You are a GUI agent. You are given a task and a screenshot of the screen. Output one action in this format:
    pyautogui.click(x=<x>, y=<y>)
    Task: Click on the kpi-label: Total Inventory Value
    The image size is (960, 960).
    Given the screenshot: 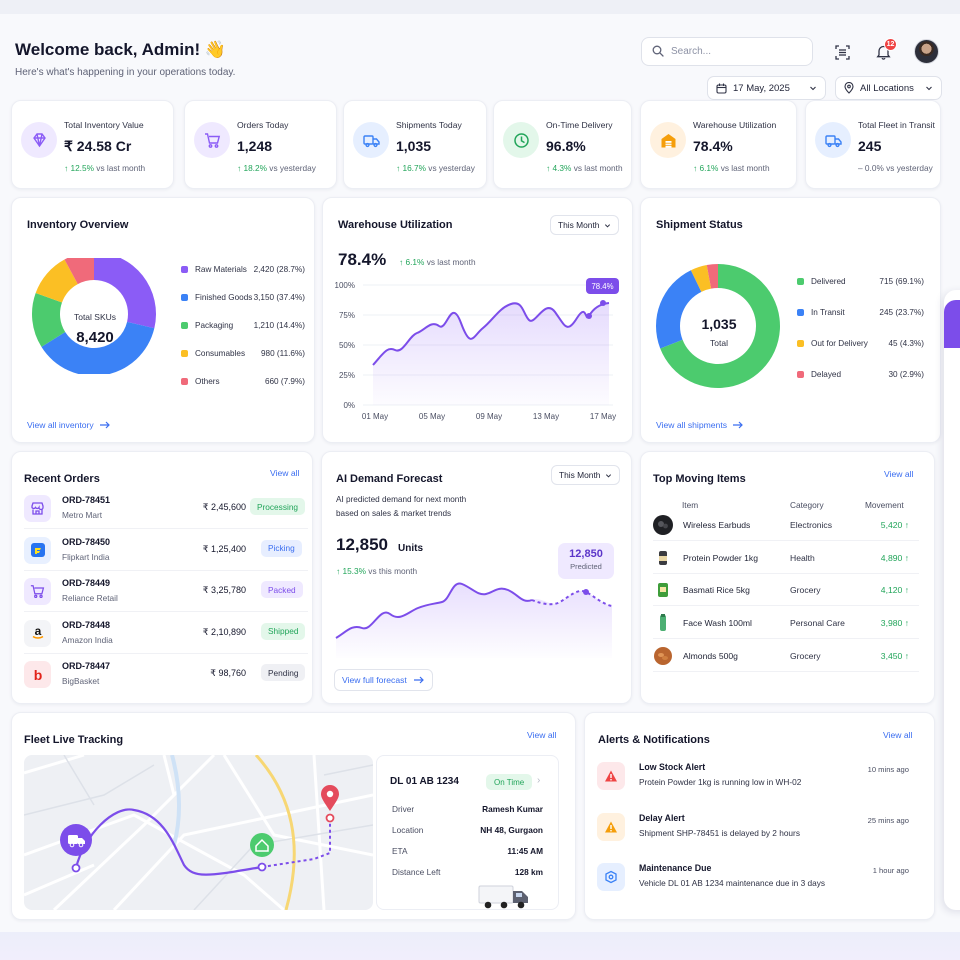 What is the action you would take?
    pyautogui.click(x=104, y=125)
    